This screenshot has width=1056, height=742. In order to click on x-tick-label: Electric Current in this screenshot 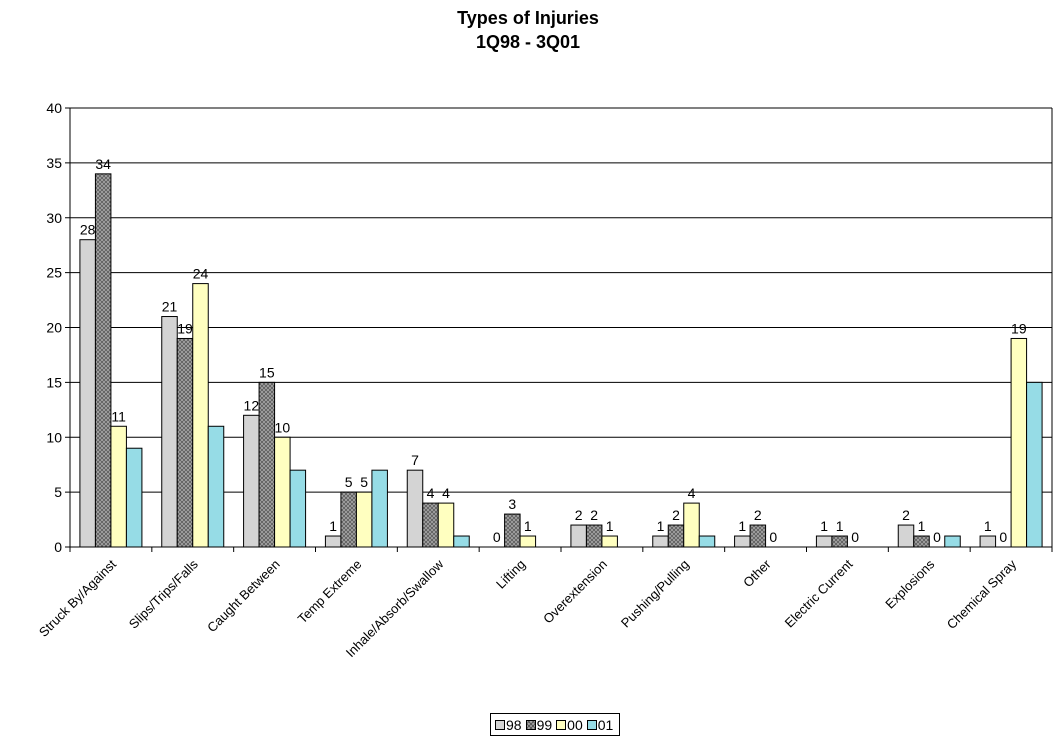, I will do `click(819, 593)`.